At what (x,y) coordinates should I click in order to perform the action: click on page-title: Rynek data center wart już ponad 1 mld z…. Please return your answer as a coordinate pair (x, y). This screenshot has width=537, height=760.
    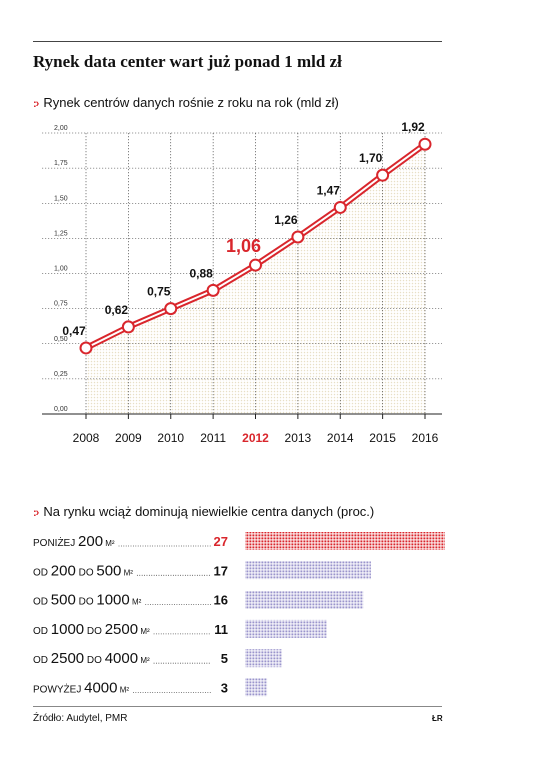
    Looking at the image, I should click on (187, 61).